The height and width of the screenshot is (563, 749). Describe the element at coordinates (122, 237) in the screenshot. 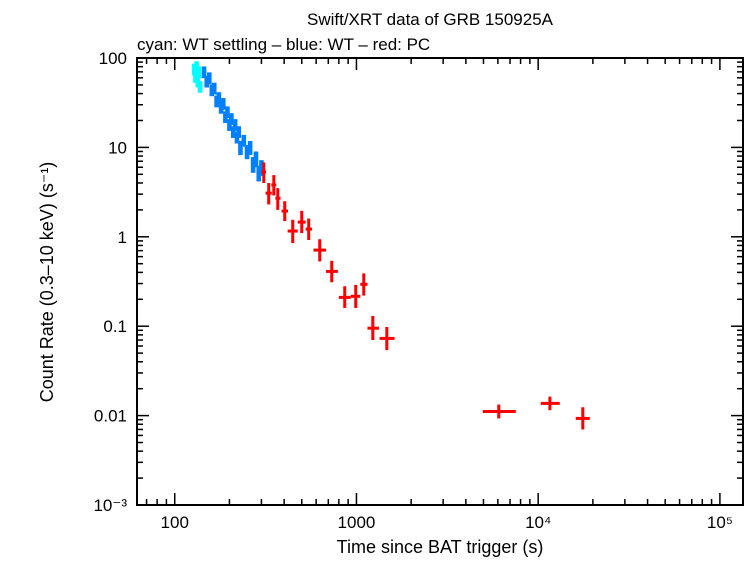

I see `y-tick-label: 1` at that location.